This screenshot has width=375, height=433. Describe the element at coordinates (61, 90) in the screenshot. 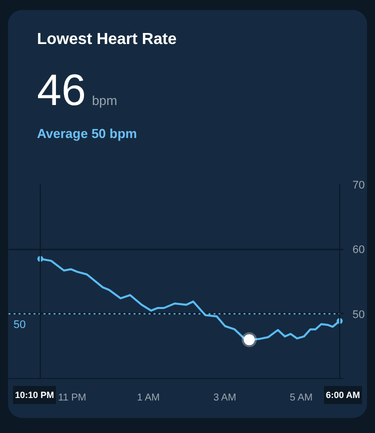

I see `text: 46` at that location.